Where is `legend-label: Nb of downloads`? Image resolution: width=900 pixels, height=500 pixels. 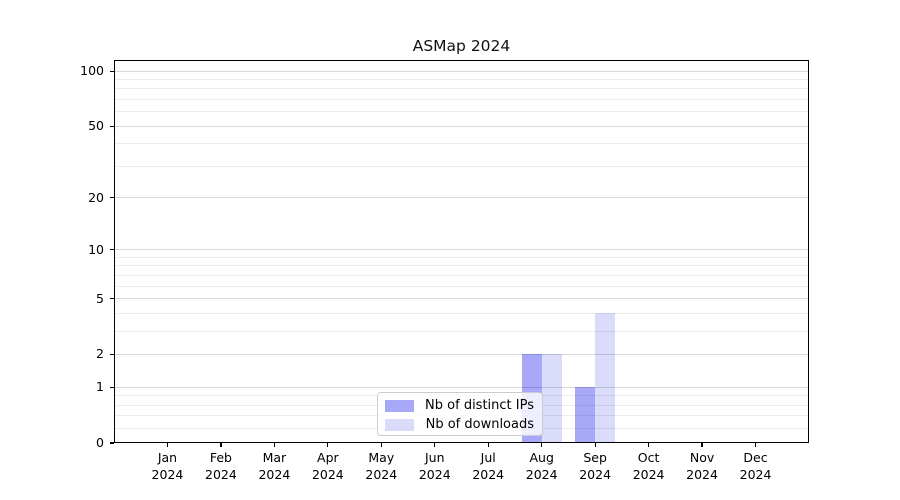 legend-label: Nb of downloads is located at coordinates (479, 424).